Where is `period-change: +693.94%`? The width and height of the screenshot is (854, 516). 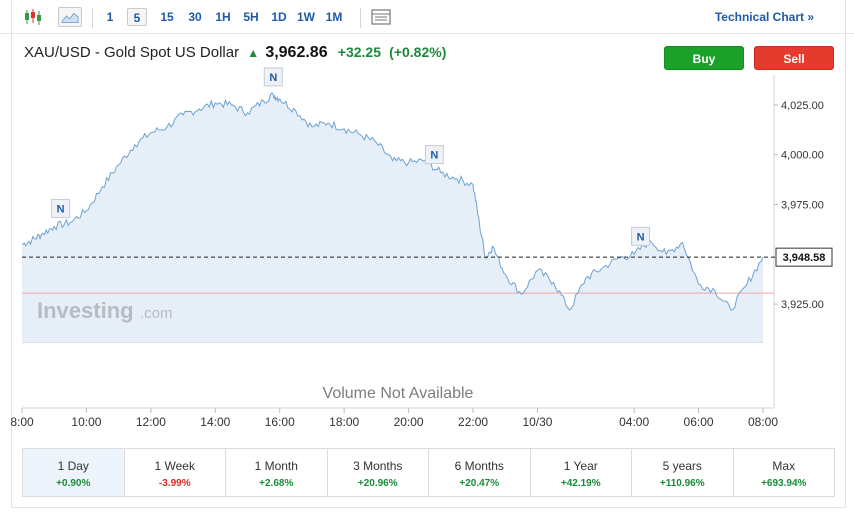 period-change: +693.94% is located at coordinates (784, 483).